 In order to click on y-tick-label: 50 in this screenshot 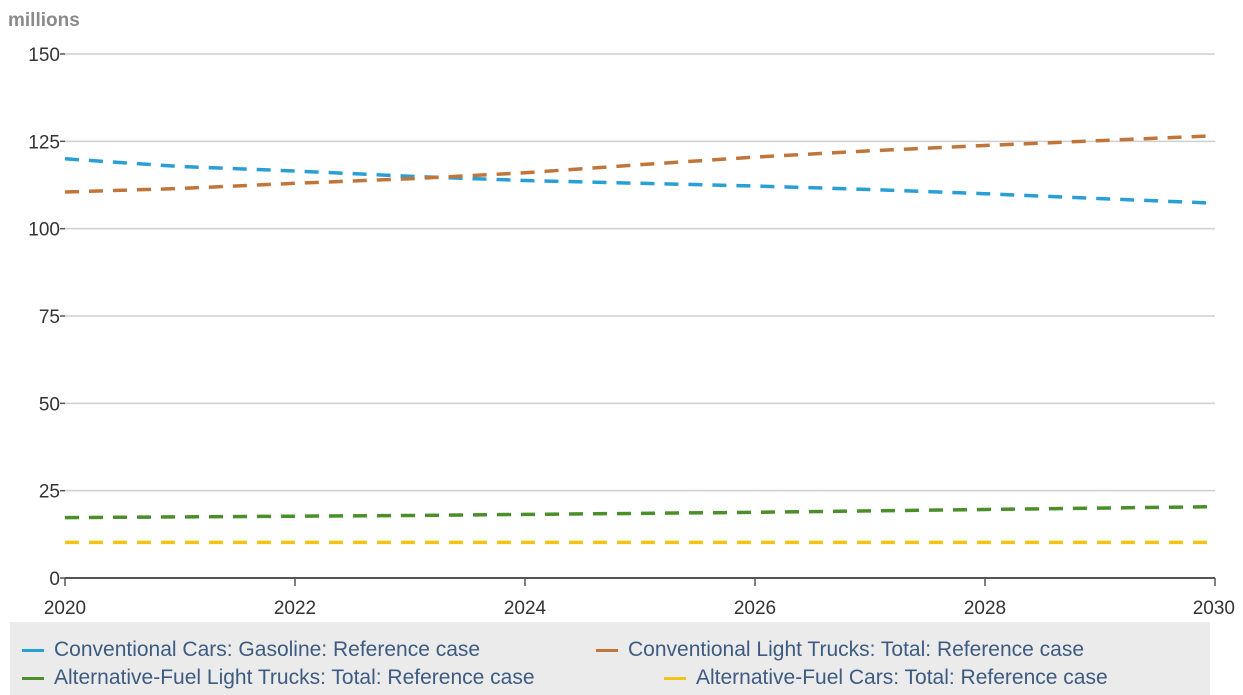, I will do `click(49, 404)`.